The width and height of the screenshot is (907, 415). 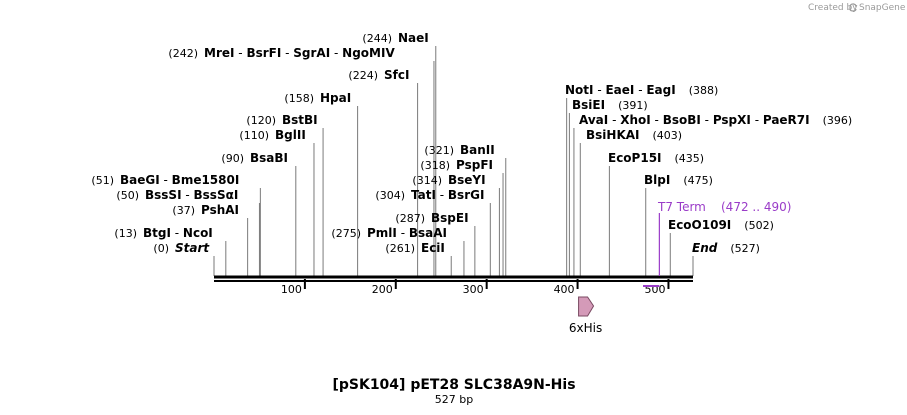 I want to click on site-pshai: PshAI (37), so click(x=205, y=210).